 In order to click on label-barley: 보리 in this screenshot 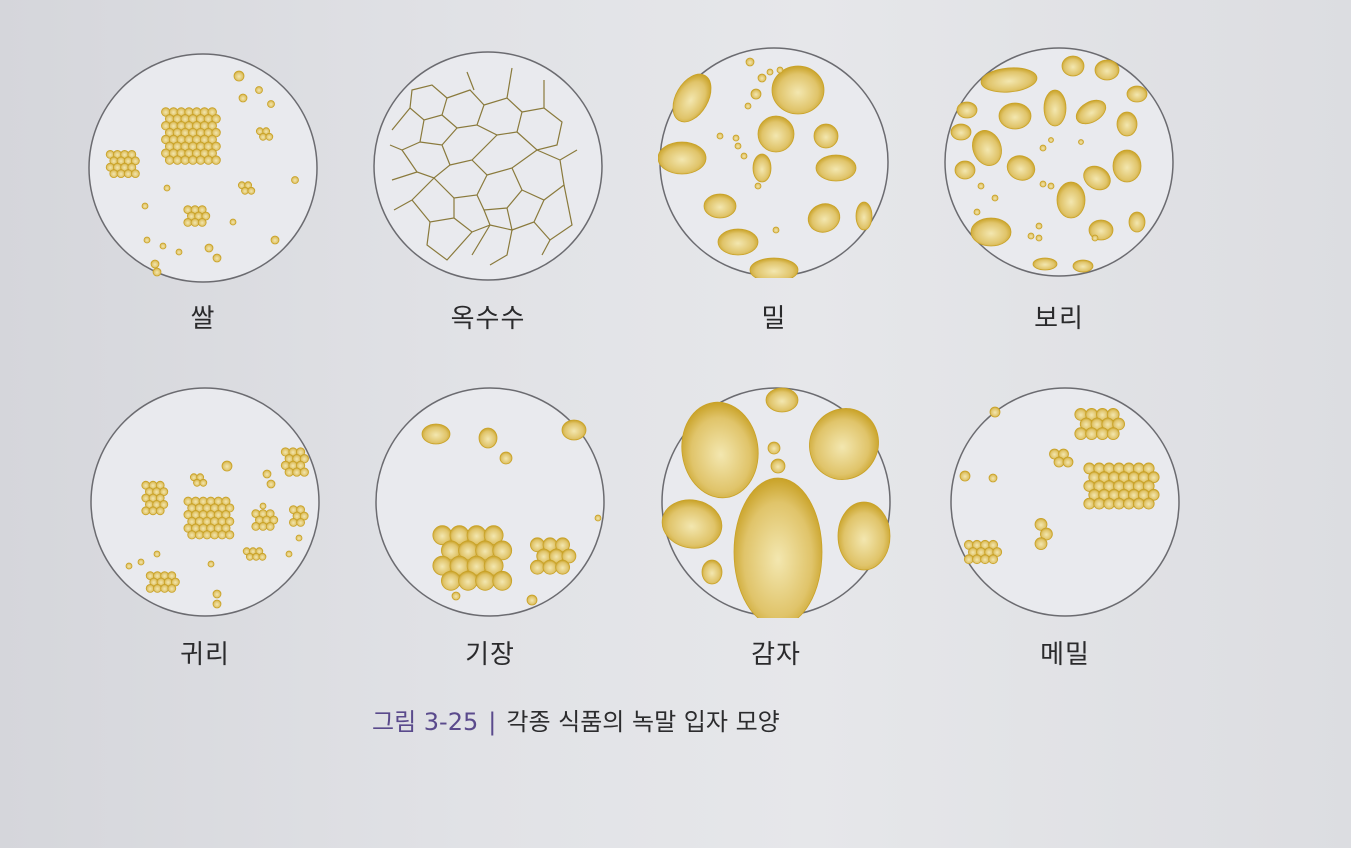, I will do `click(1059, 319)`.